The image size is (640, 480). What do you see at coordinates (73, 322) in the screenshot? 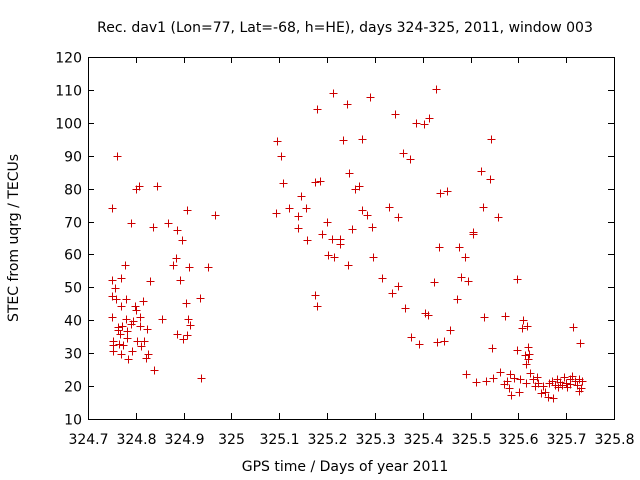
I see `y-tick-label: 40` at bounding box center [73, 322].